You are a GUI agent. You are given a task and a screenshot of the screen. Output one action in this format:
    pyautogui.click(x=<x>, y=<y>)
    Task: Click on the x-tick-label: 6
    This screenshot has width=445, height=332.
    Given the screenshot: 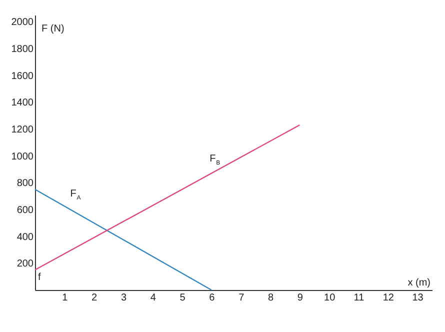 What is the action you would take?
    pyautogui.click(x=212, y=298)
    